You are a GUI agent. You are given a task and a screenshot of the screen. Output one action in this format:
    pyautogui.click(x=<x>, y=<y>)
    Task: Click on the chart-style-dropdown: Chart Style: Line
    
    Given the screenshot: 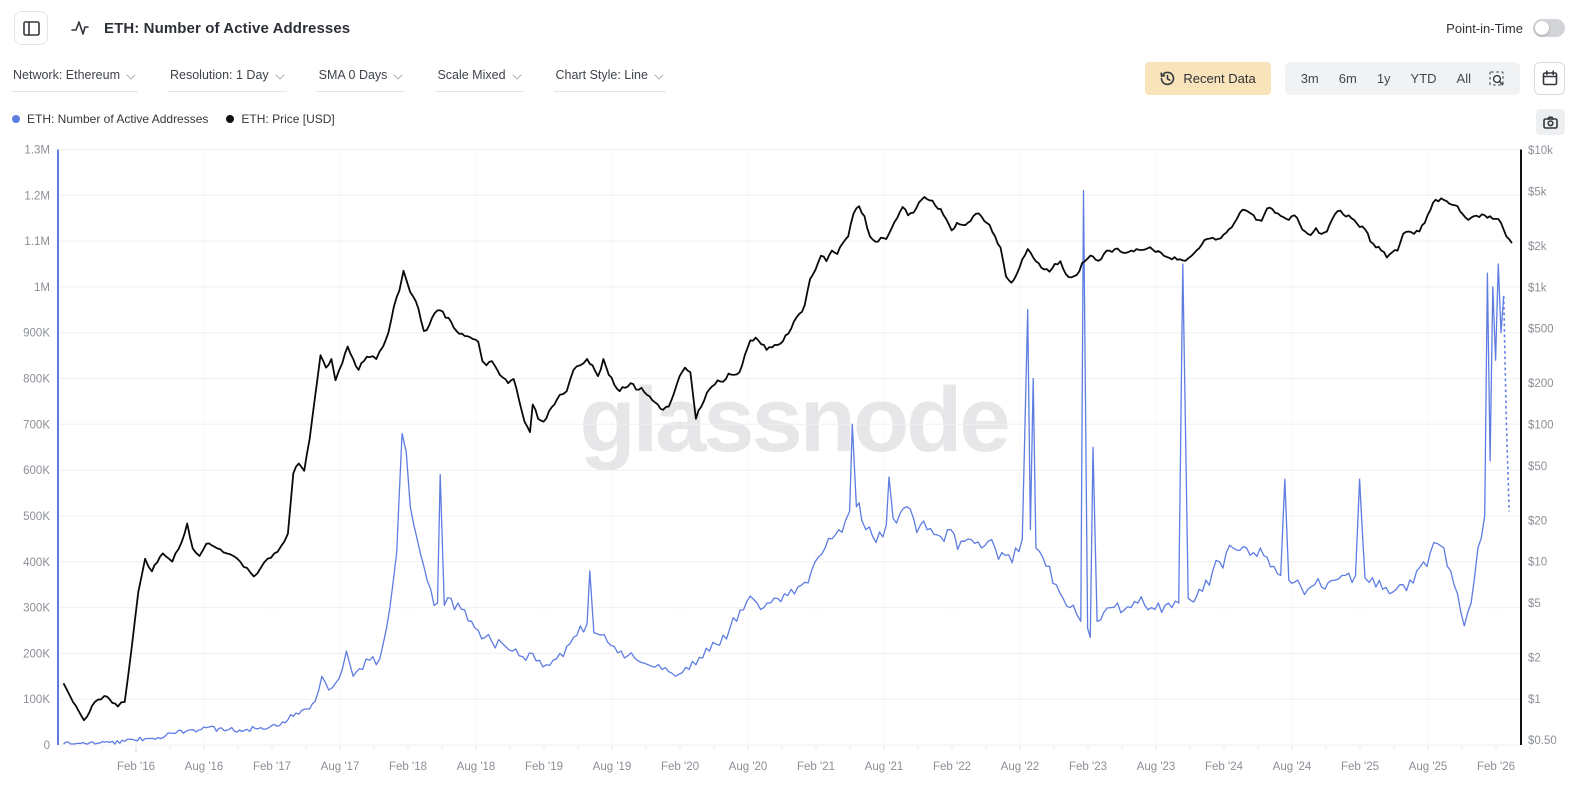 What is the action you would take?
    pyautogui.click(x=609, y=78)
    